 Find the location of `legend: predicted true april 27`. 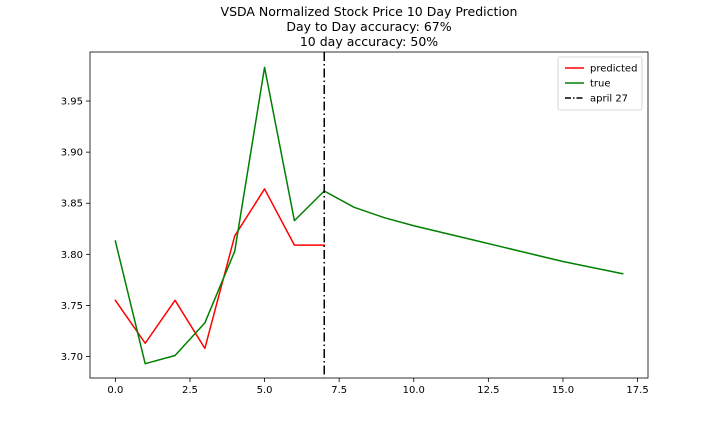

legend: predicted true april 27 is located at coordinates (600, 83).